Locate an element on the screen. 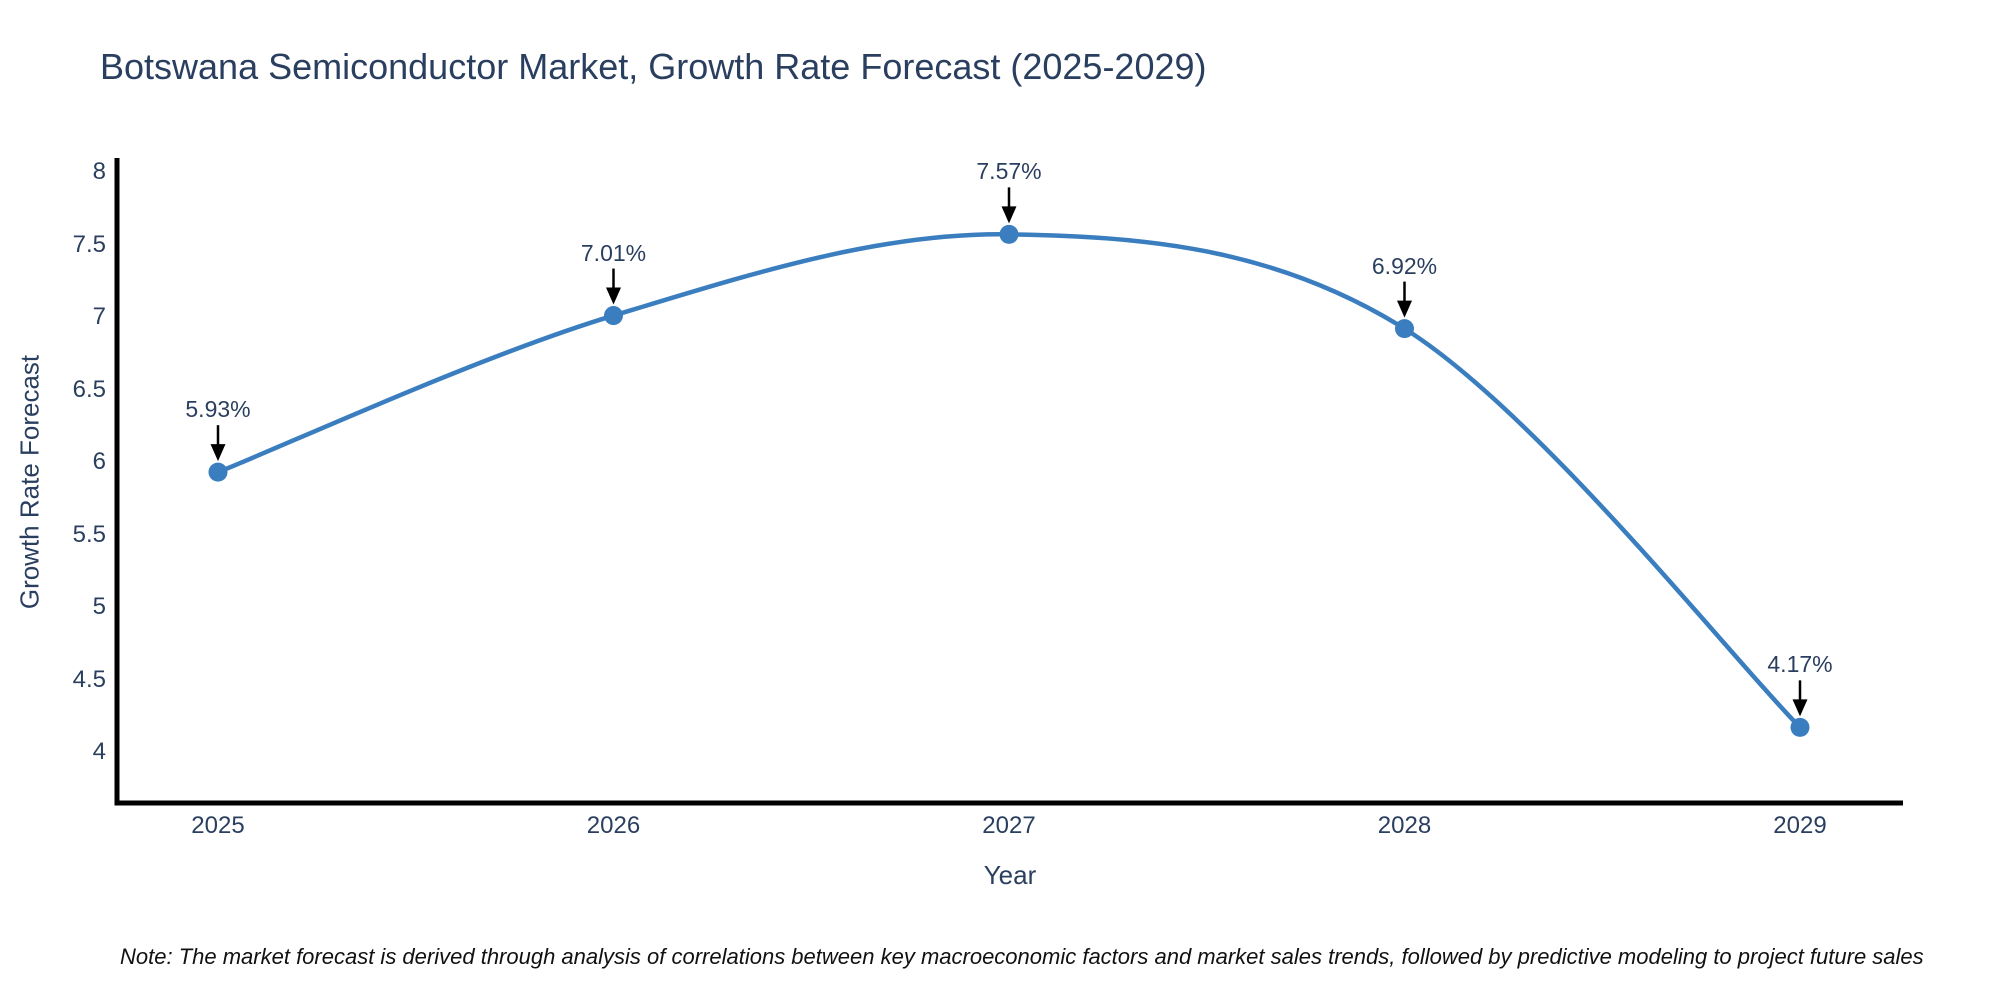 Image resolution: width=2000 pixels, height=1000 pixels. data-point-label: 6.92% is located at coordinates (1404, 265).